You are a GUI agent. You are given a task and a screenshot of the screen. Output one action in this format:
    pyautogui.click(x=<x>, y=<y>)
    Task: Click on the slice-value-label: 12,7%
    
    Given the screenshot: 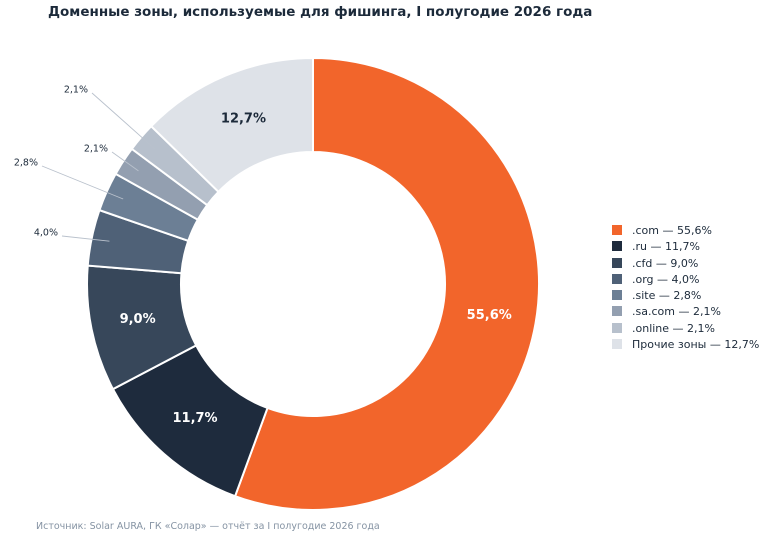 What is the action you would take?
    pyautogui.click(x=243, y=119)
    